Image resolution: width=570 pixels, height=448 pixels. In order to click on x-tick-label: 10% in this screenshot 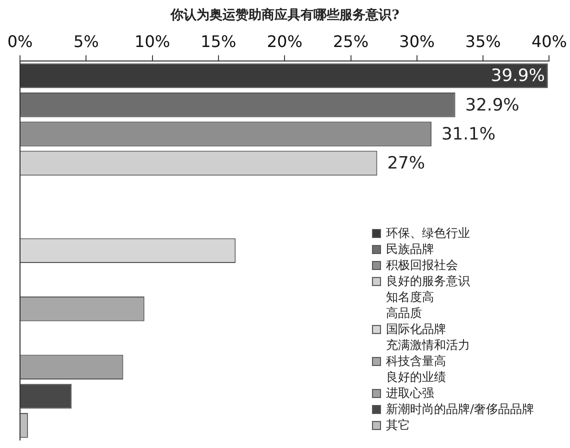, I will do `click(152, 41)`.